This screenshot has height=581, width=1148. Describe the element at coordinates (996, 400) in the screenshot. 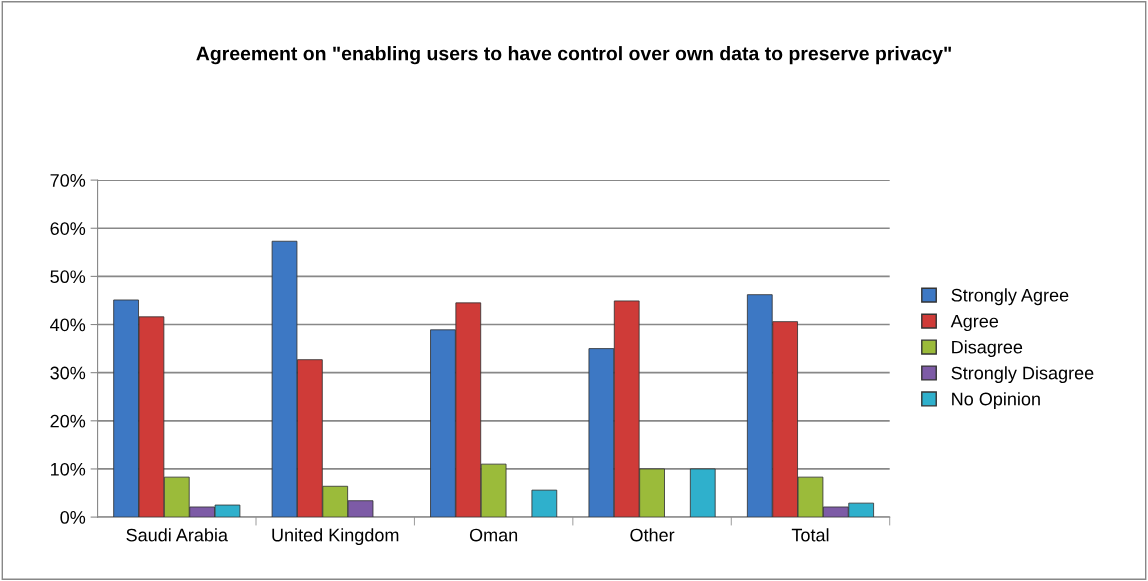

I see `legend-label: No Opinion` at that location.